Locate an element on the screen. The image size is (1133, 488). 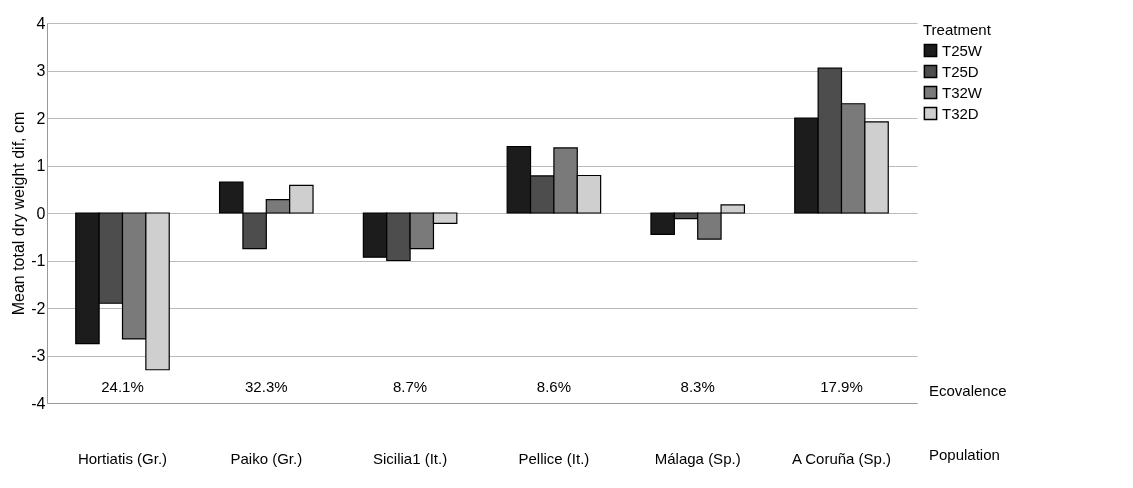
text: Population is located at coordinates (964, 454).